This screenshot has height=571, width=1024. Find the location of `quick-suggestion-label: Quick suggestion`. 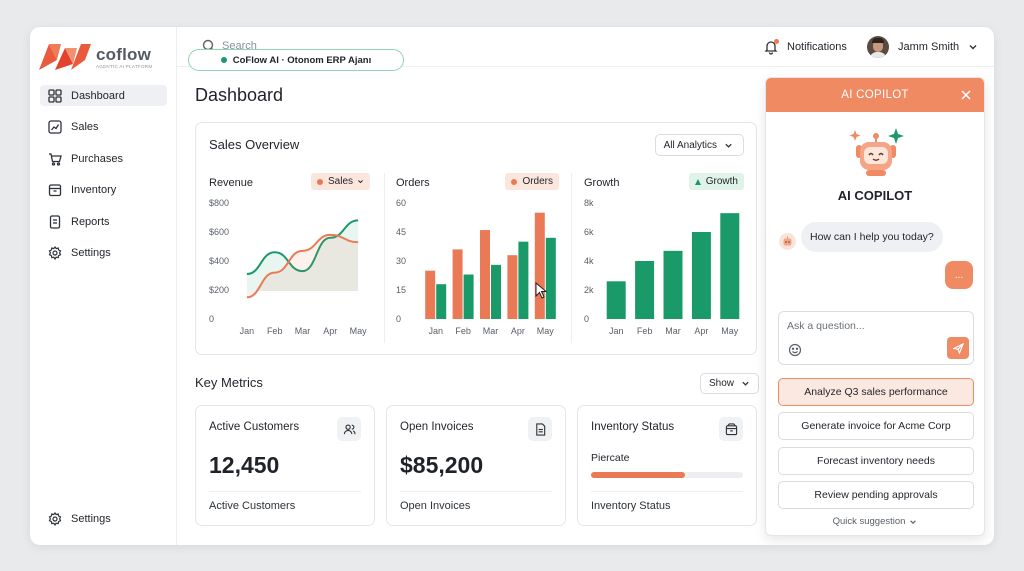

quick-suggestion-label: Quick suggestion is located at coordinates (869, 521).